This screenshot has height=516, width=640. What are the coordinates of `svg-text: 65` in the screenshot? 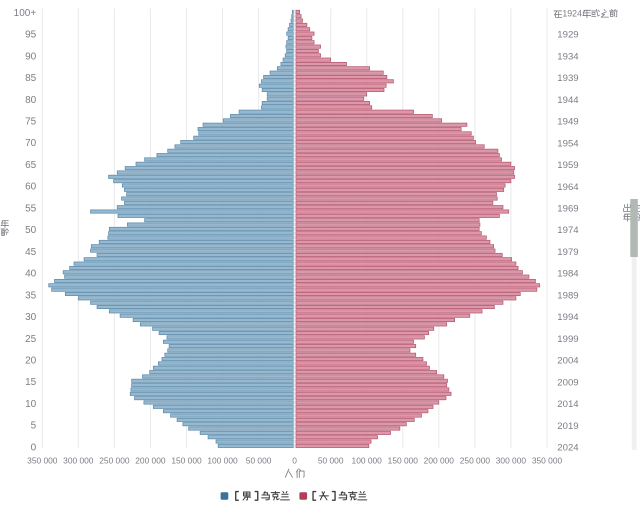 It's located at (31, 165).